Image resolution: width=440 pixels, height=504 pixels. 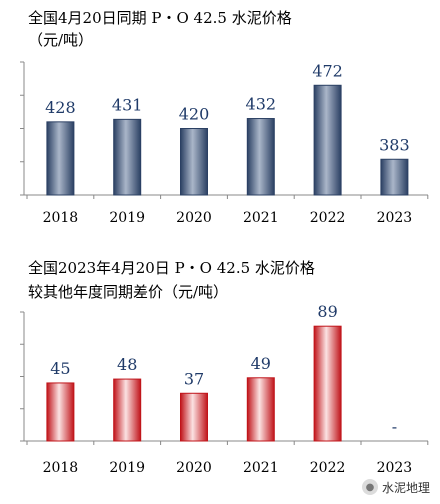 I want to click on data-label-2023: -, so click(x=394, y=426).